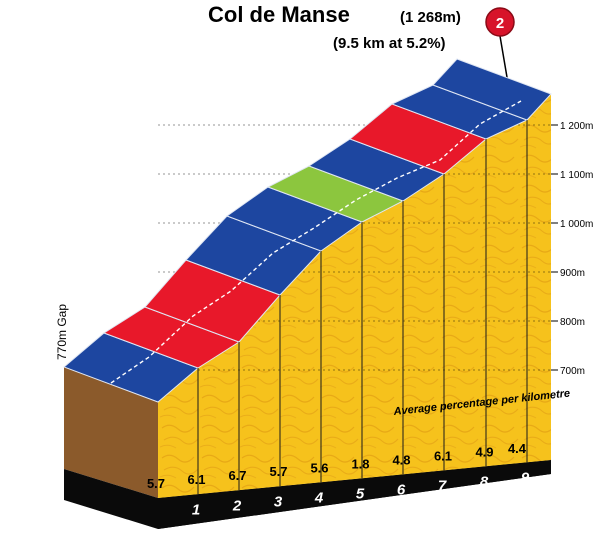 The image size is (600, 537). What do you see at coordinates (237, 505) in the screenshot?
I see `km-number-2: 2` at bounding box center [237, 505].